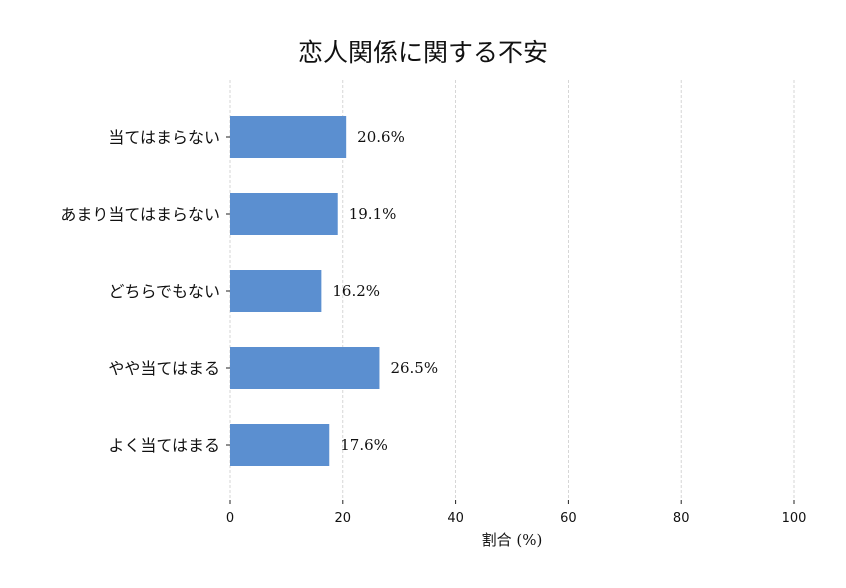  What do you see at coordinates (455, 518) in the screenshot?
I see `x-tick-label: 40` at bounding box center [455, 518].